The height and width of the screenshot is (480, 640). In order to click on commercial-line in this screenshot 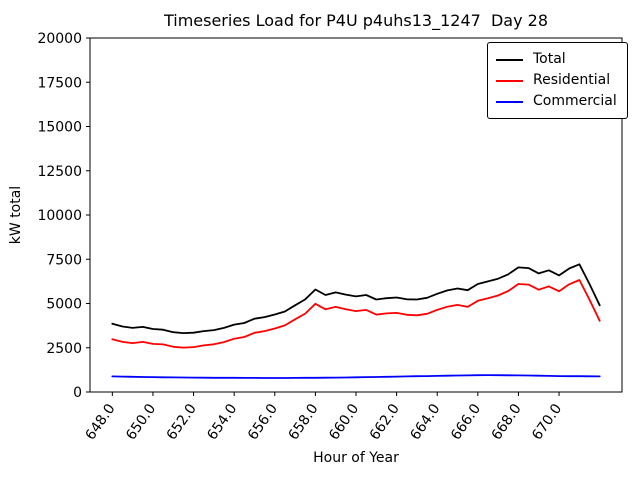, I will do `click(356, 376)`.